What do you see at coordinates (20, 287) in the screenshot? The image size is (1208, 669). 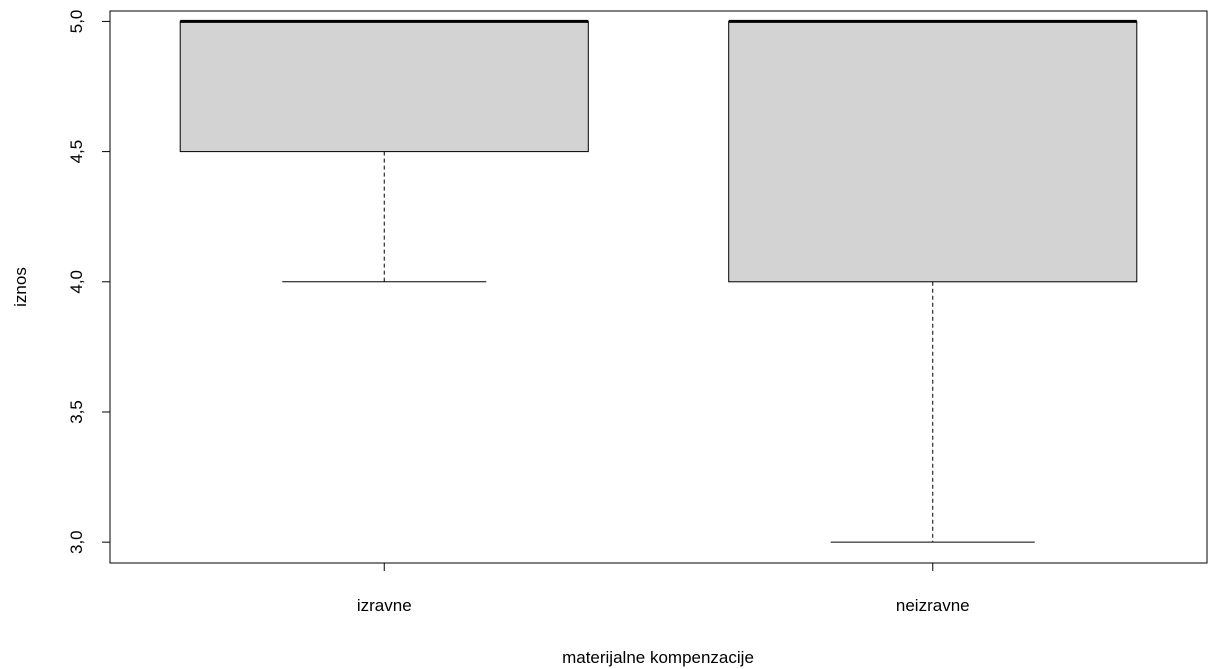 I see `y-axis-label: iznos` at bounding box center [20, 287].